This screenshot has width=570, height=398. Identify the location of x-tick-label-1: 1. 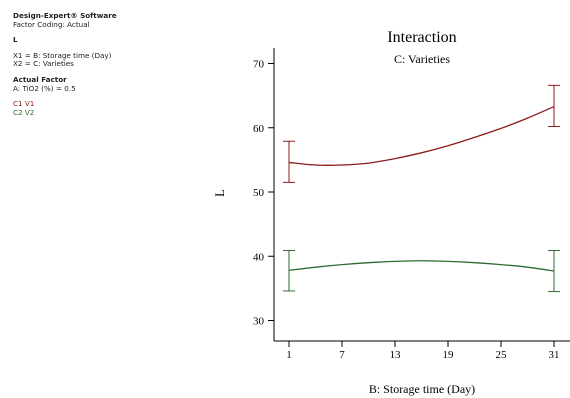
(289, 355).